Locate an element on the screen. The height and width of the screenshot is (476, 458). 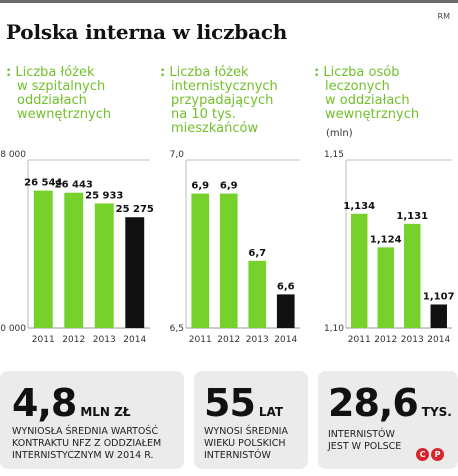
stat-1-unit: MLN ZŁ is located at coordinates (105, 412).